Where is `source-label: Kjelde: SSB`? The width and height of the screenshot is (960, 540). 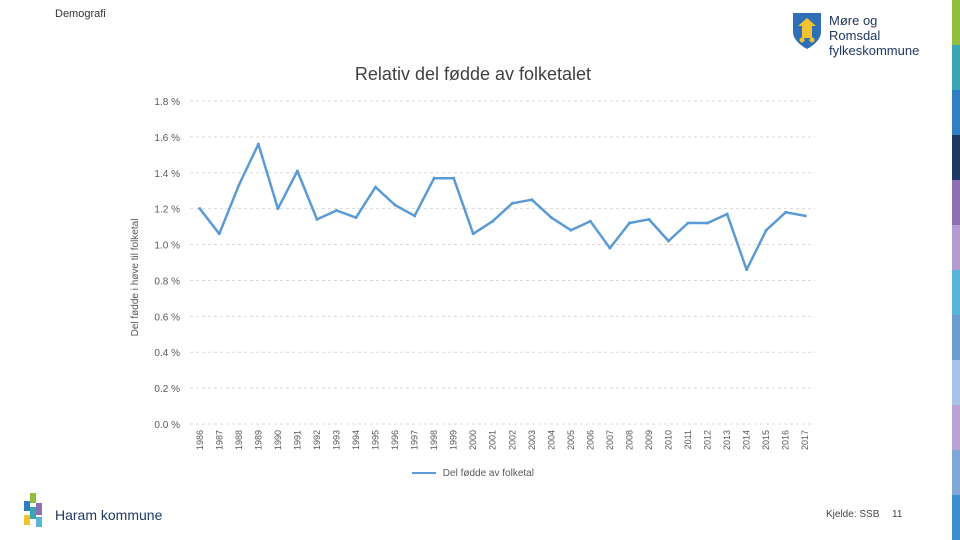
source-label: Kjelde: SSB is located at coordinates (853, 514).